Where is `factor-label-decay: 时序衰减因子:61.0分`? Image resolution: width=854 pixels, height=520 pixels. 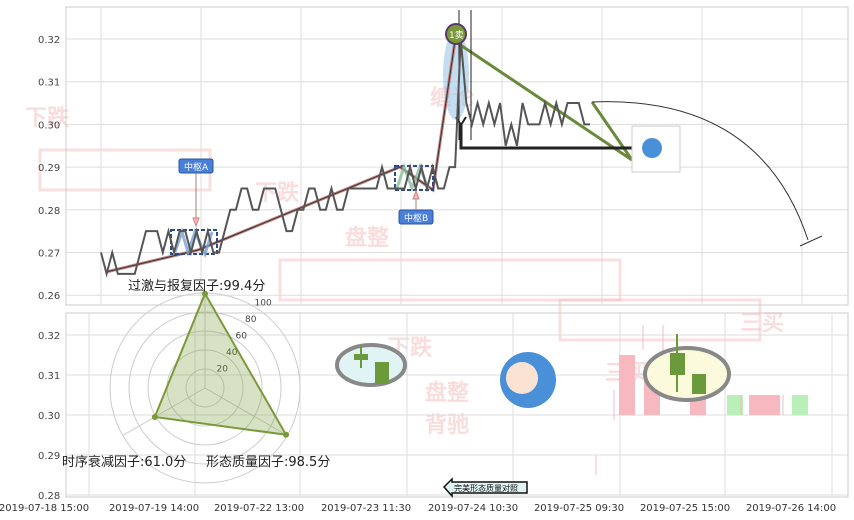
factor-label-decay: 时序衰减因子:61.0分 is located at coordinates (124, 462).